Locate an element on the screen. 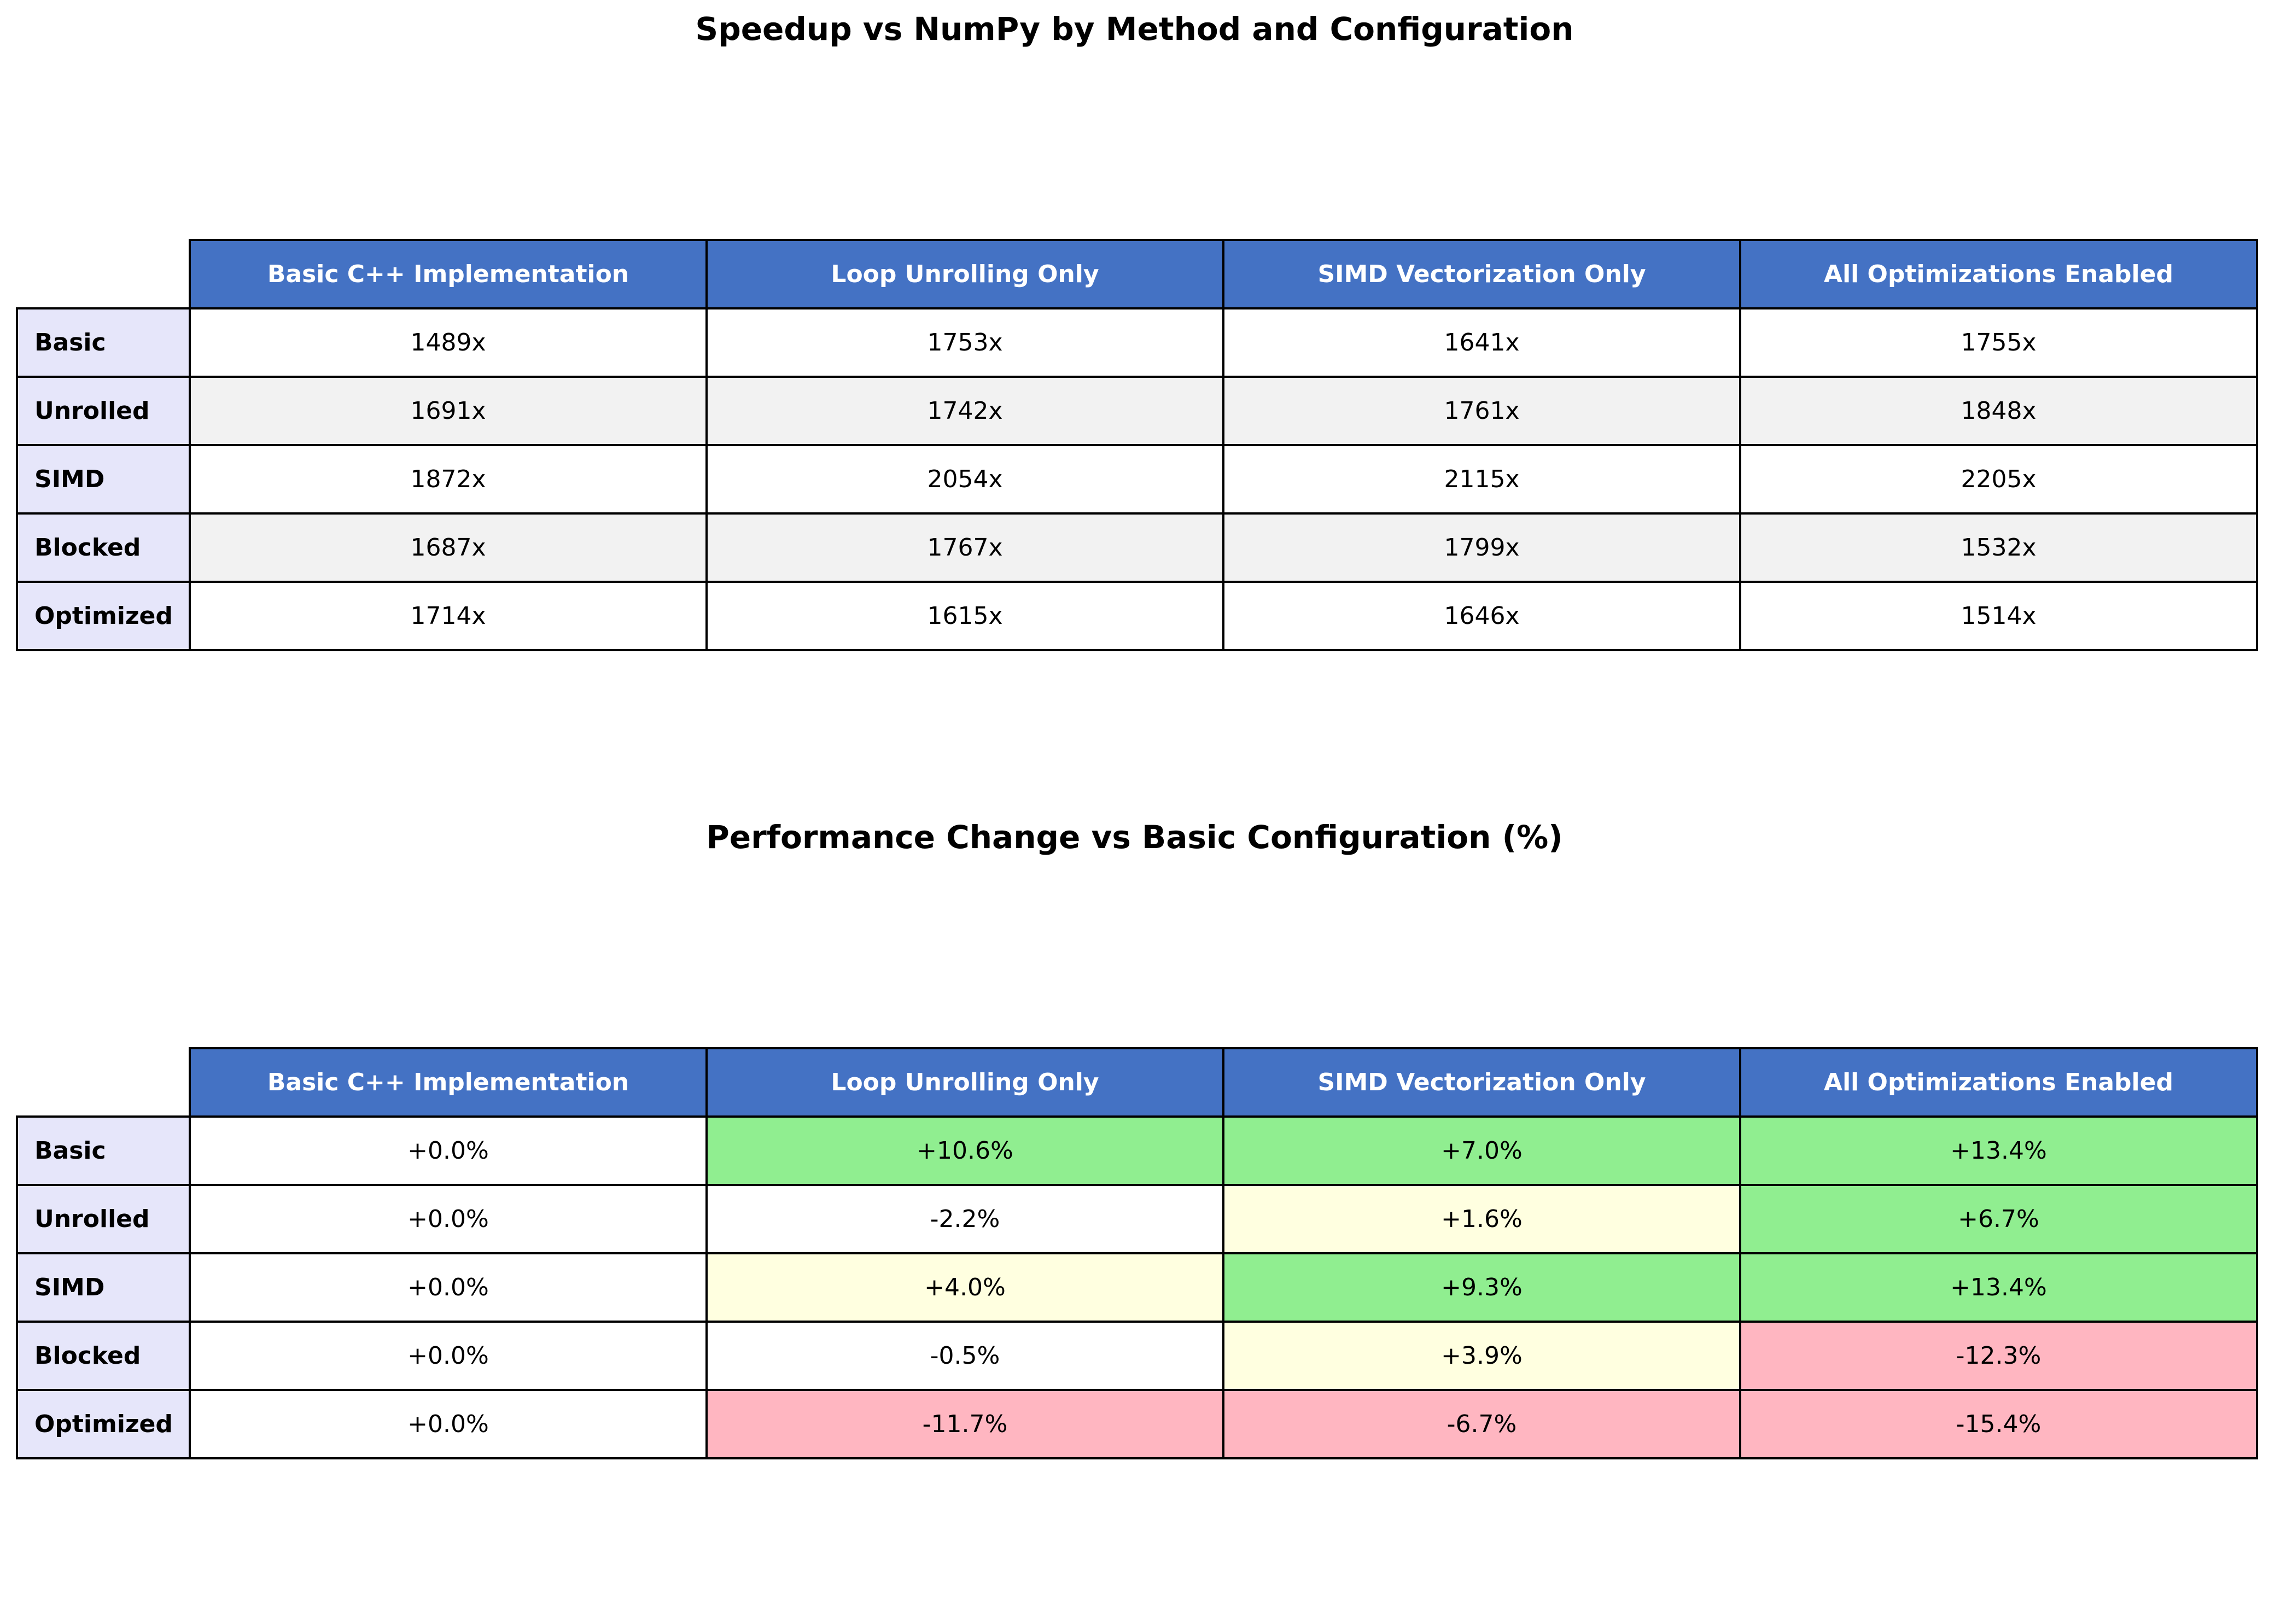 Image resolution: width=2269 pixels, height=1624 pixels. cell-basic-all-optimizations-enabled: +13.4% is located at coordinates (1998, 1150).